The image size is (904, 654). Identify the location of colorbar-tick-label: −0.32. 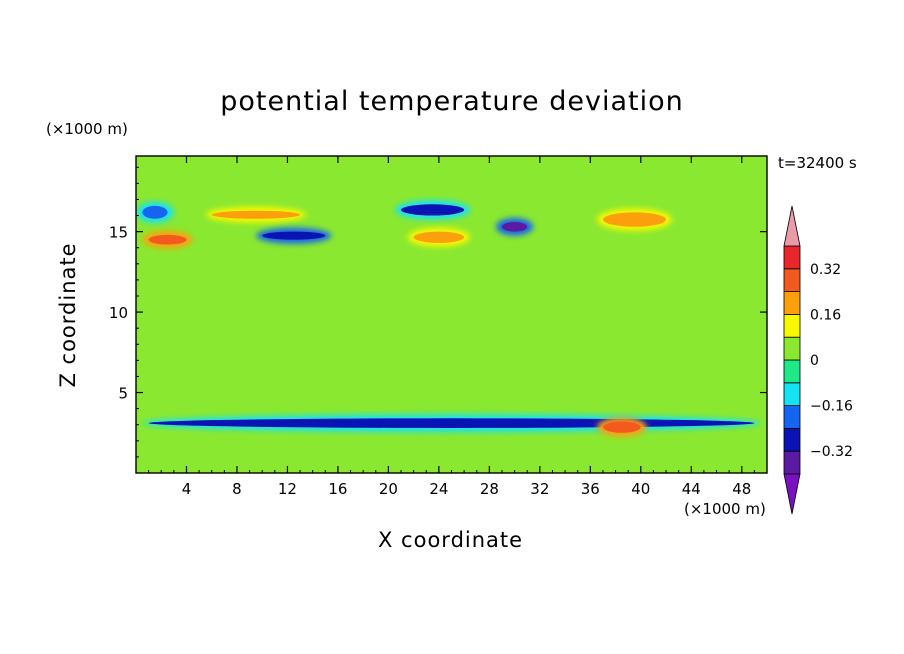
(831, 452).